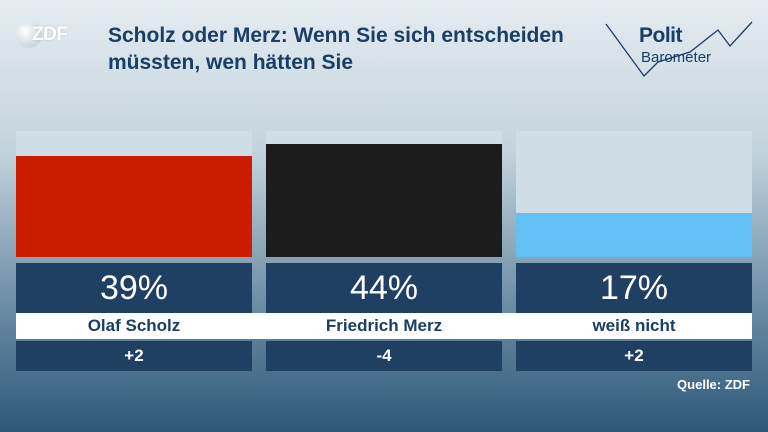 The image size is (768, 432). Describe the element at coordinates (634, 326) in the screenshot. I see `category-label: weiß nicht` at that location.